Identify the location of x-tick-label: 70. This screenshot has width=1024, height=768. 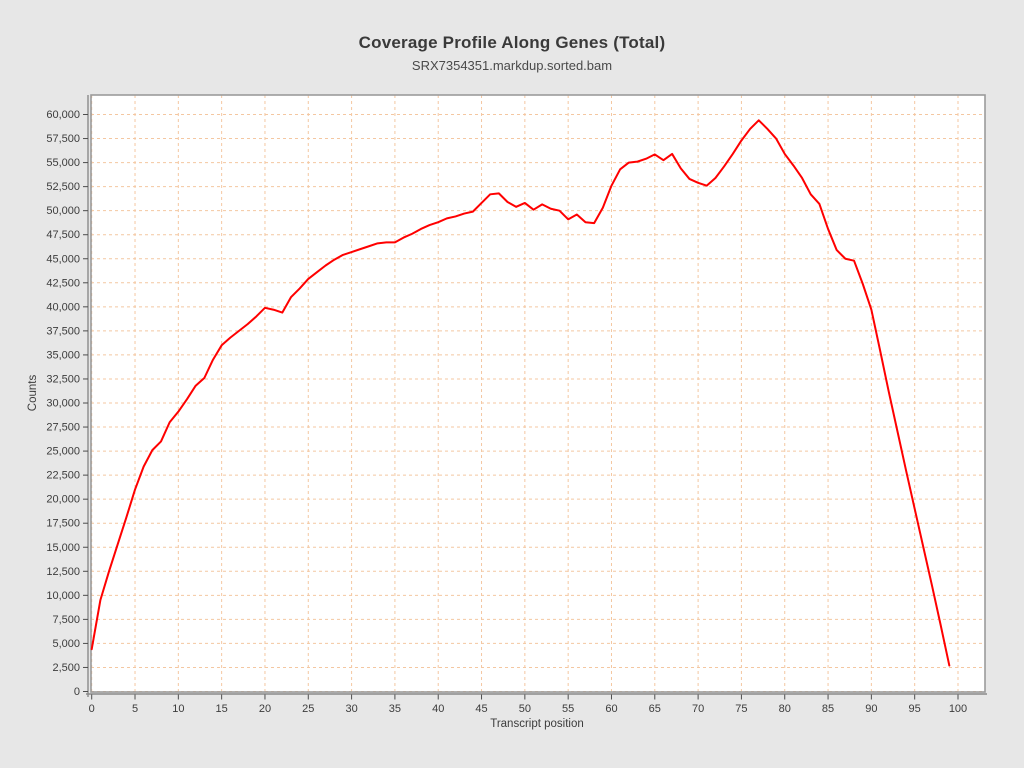
(698, 709).